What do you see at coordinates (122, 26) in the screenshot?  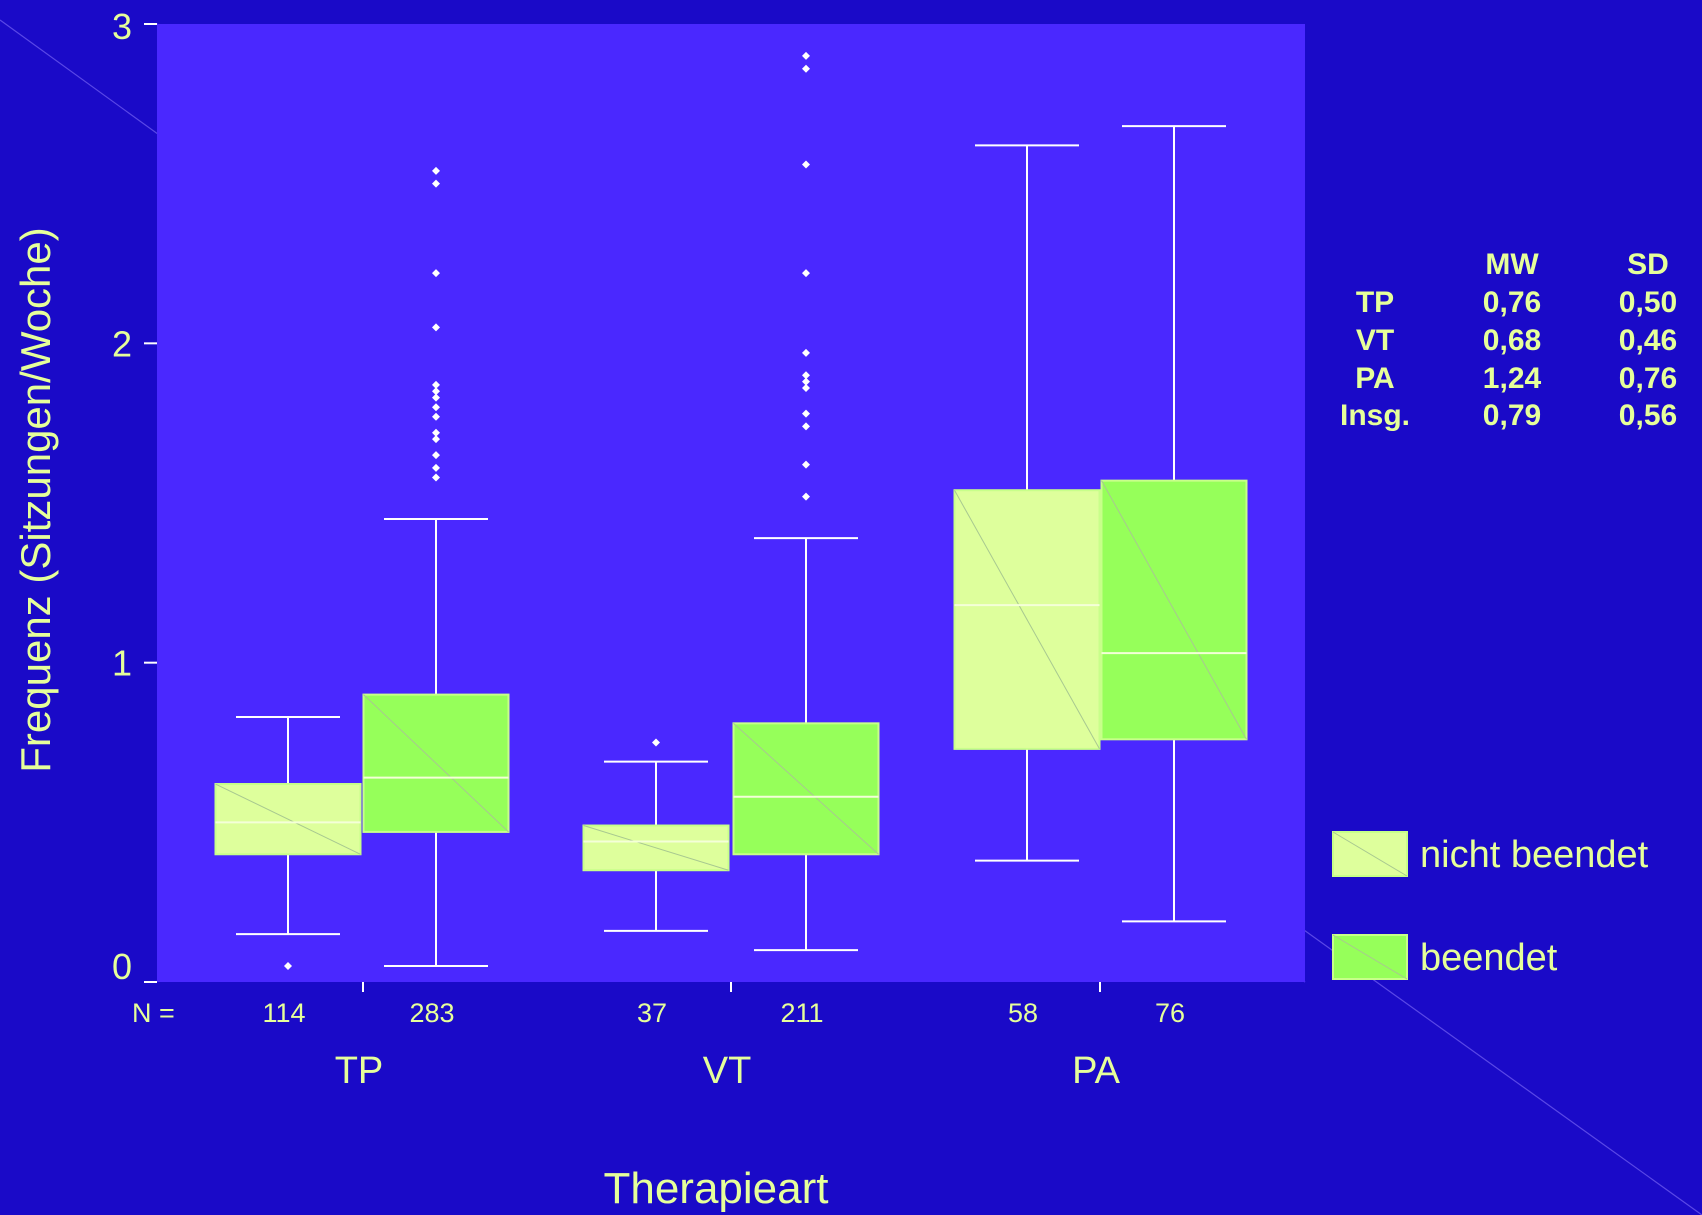 I see `y-tick-label: 3` at bounding box center [122, 26].